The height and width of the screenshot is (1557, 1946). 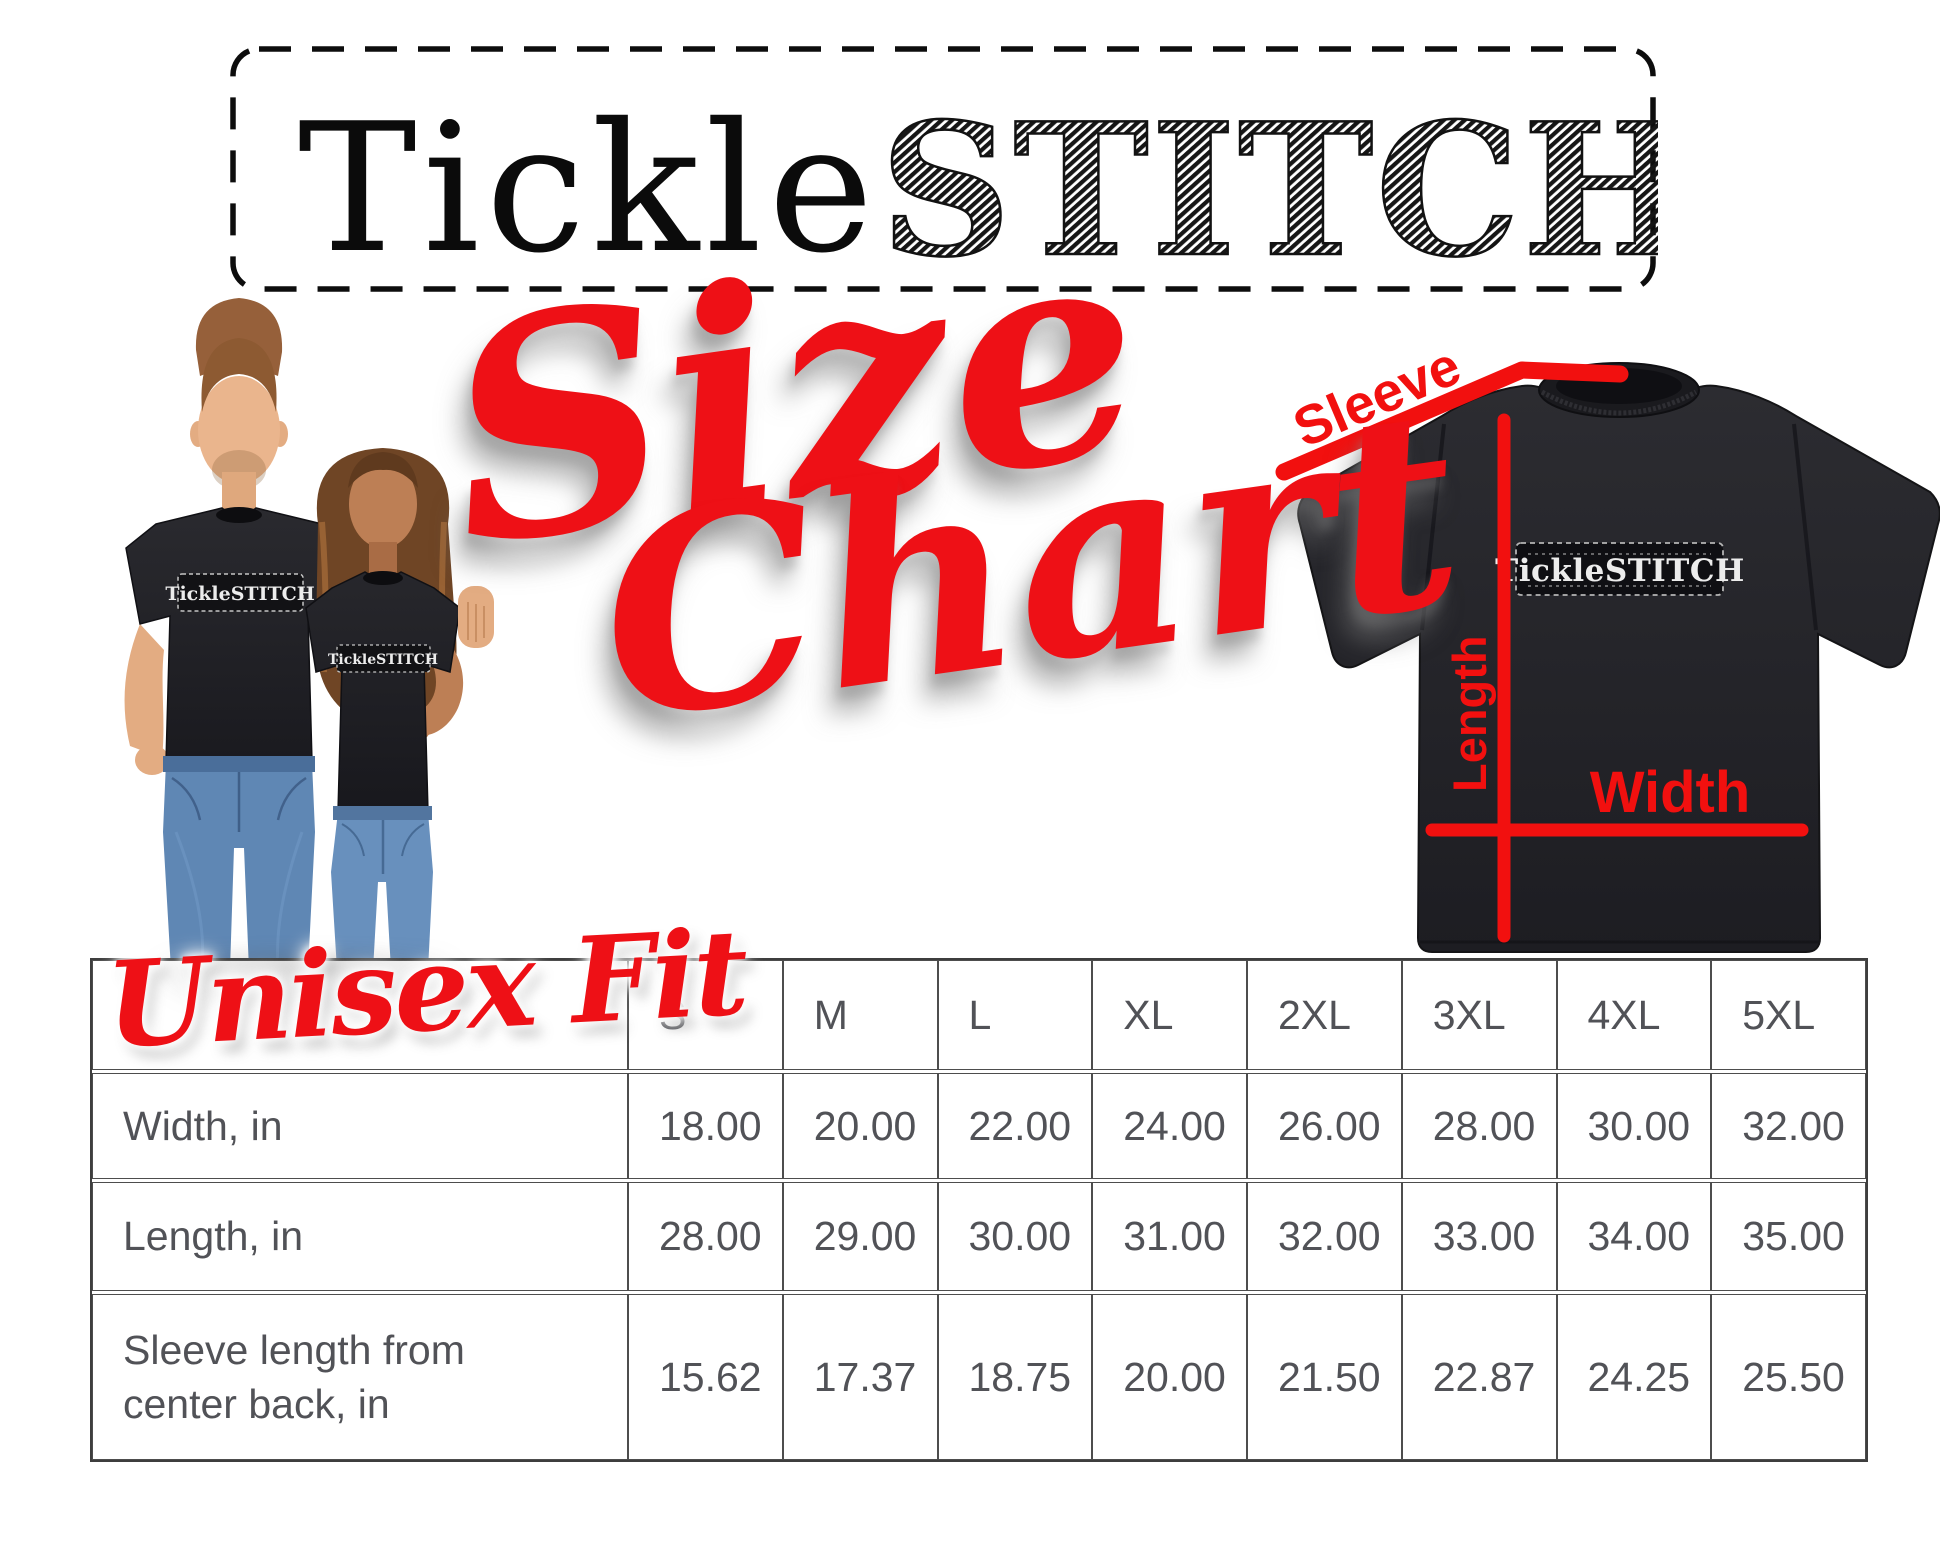 What do you see at coordinates (860, 1236) in the screenshot?
I see `table-value: 29.00` at bounding box center [860, 1236].